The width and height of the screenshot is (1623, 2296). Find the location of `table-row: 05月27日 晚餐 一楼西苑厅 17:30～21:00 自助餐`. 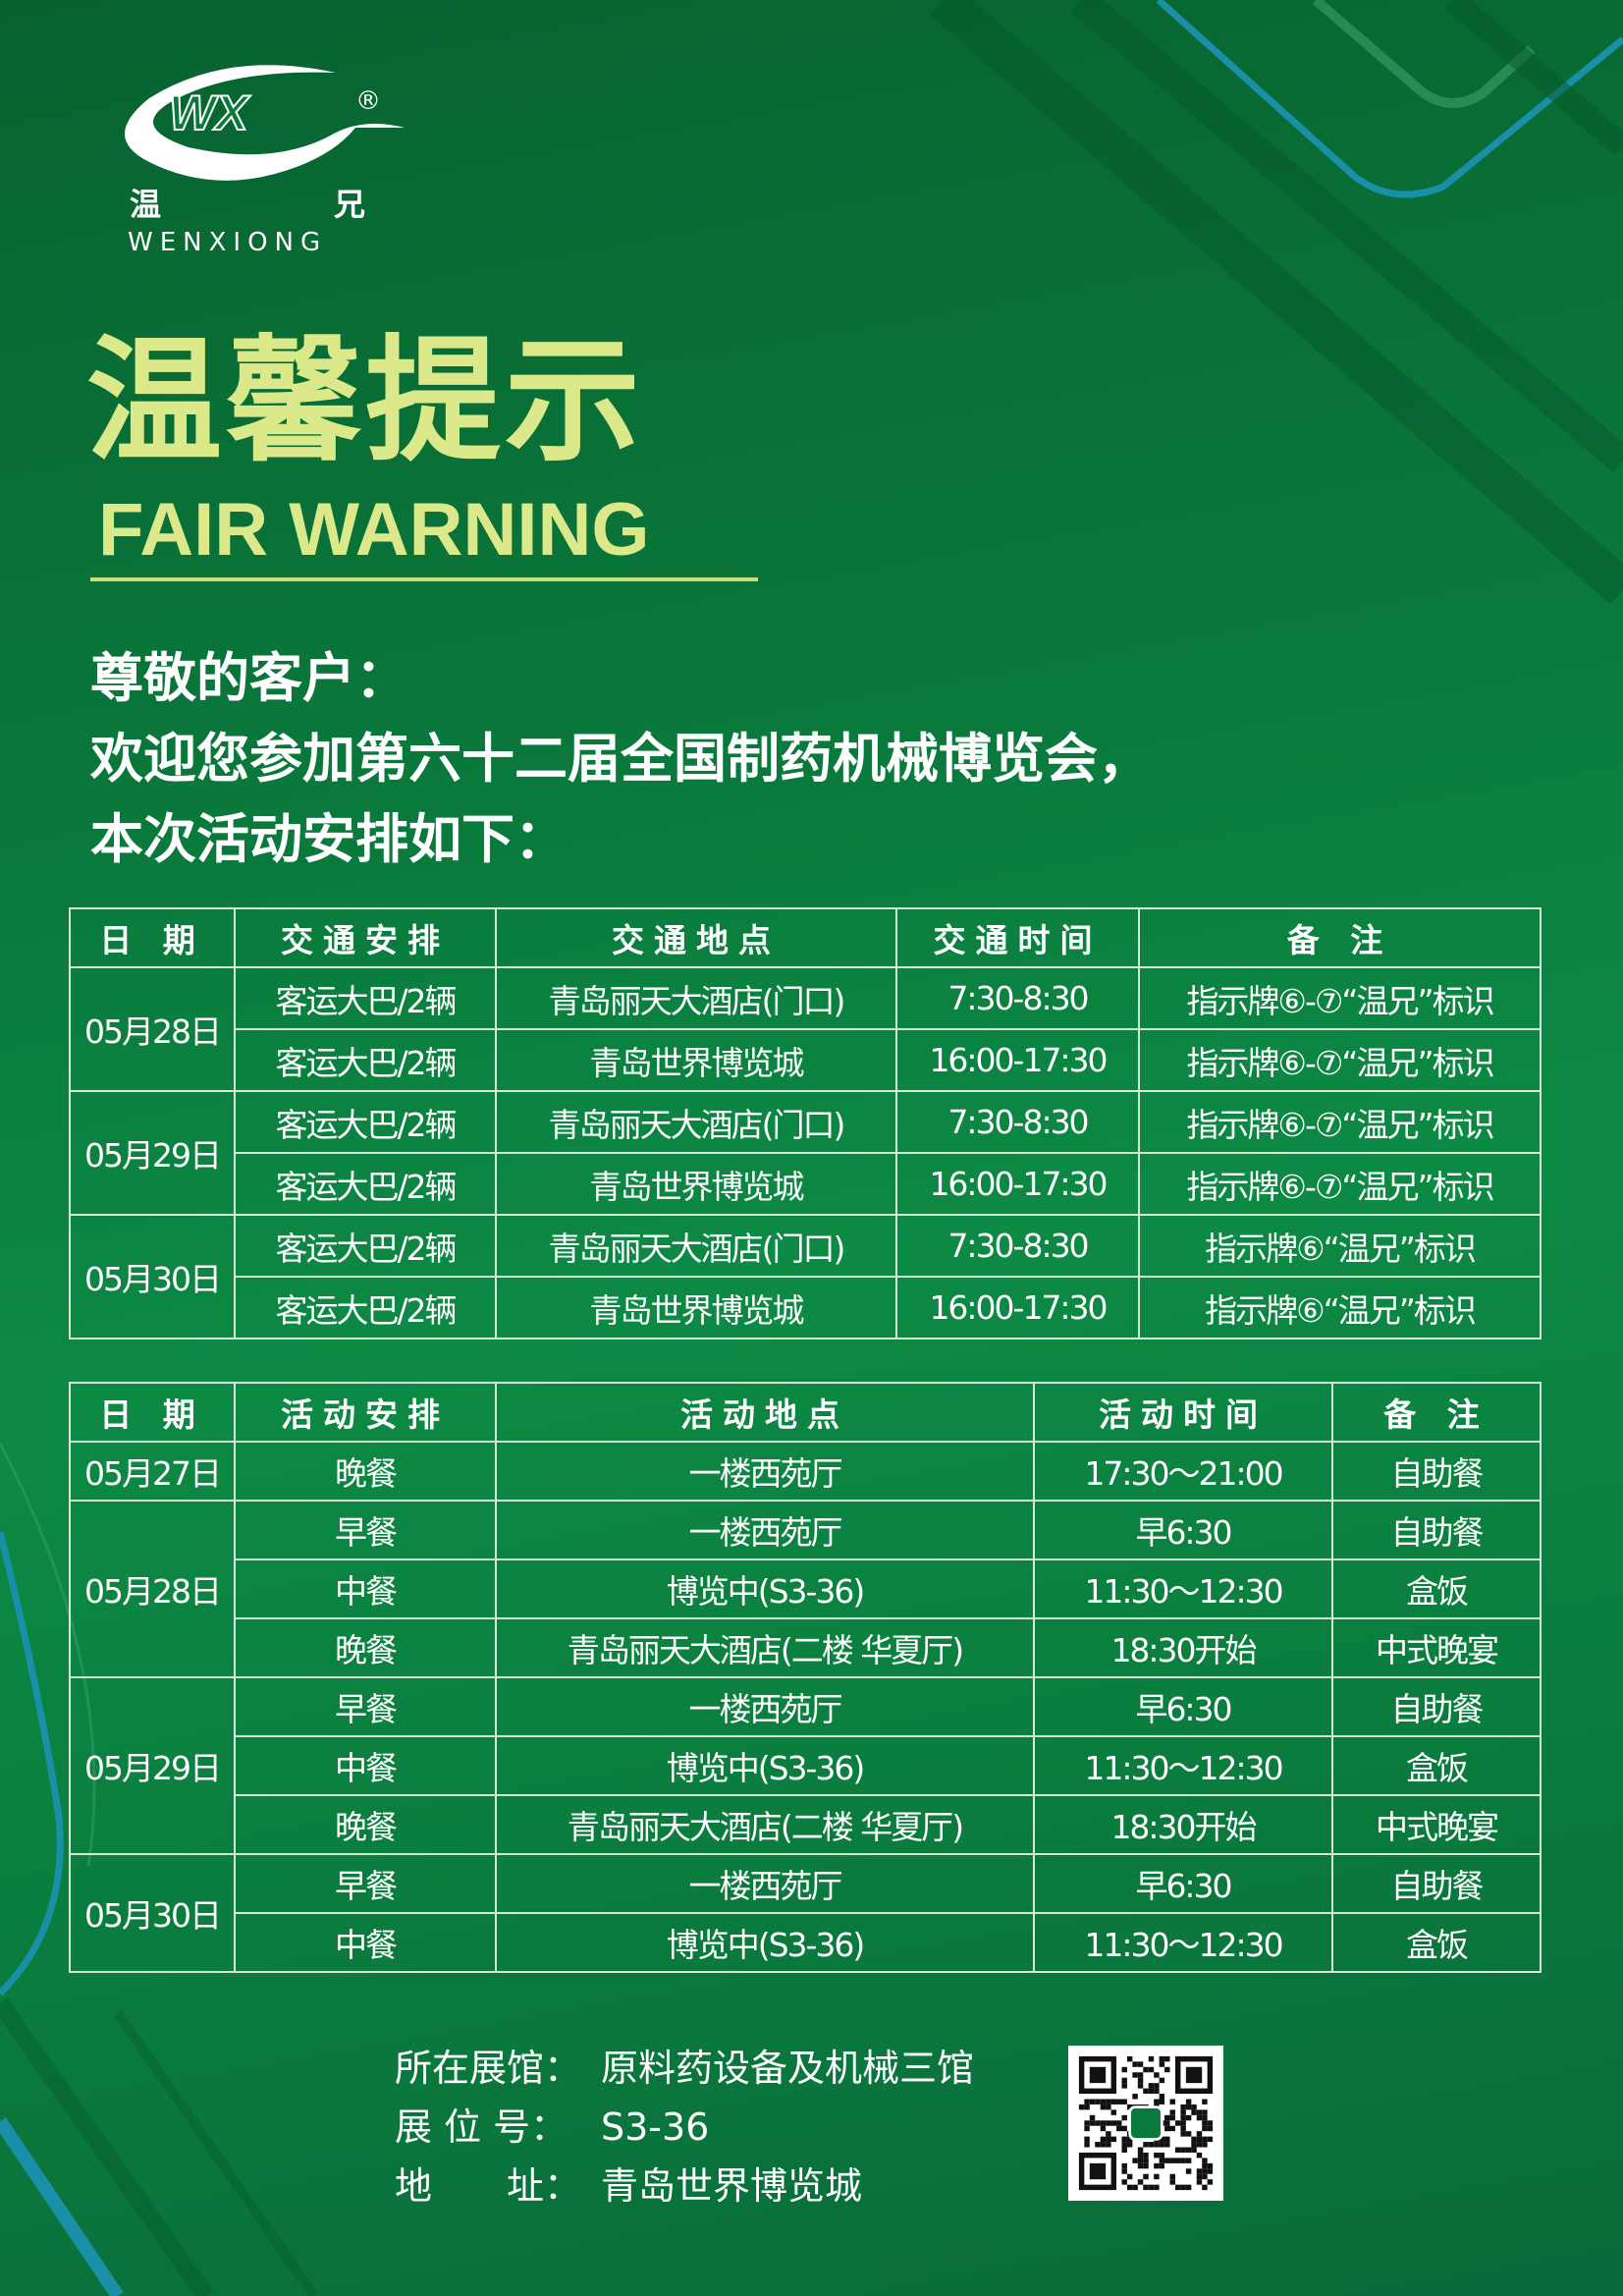

table-row: 05月27日 晚餐 一楼西苑厅 17:30～21:00 自助餐 is located at coordinates (805, 1471).